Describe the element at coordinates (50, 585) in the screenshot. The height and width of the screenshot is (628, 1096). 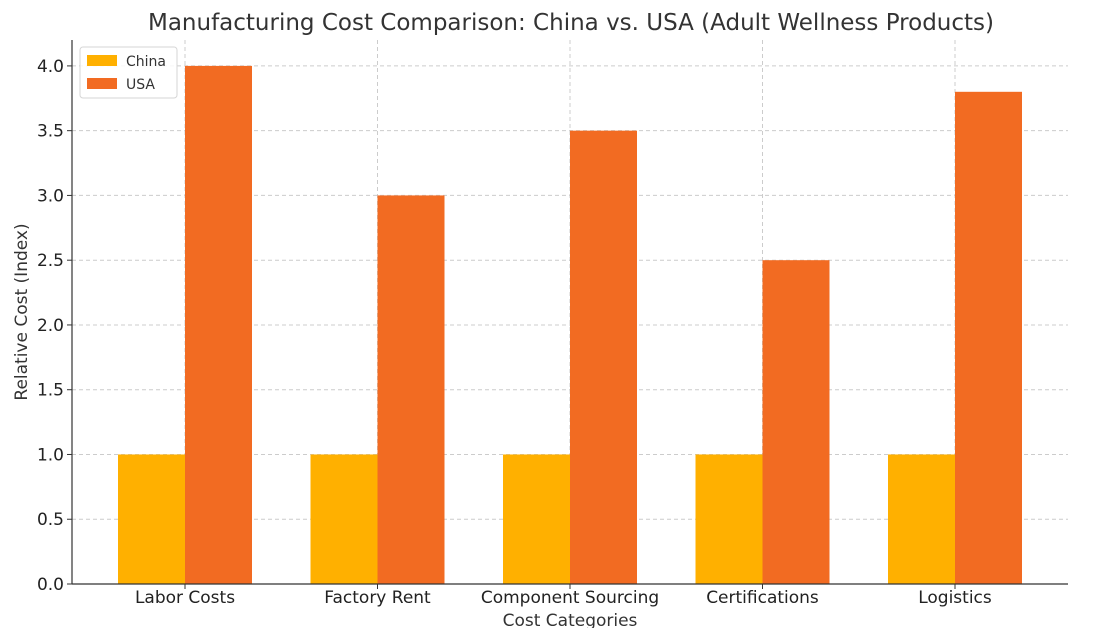
I see `y-tick-label: 0.0` at that location.